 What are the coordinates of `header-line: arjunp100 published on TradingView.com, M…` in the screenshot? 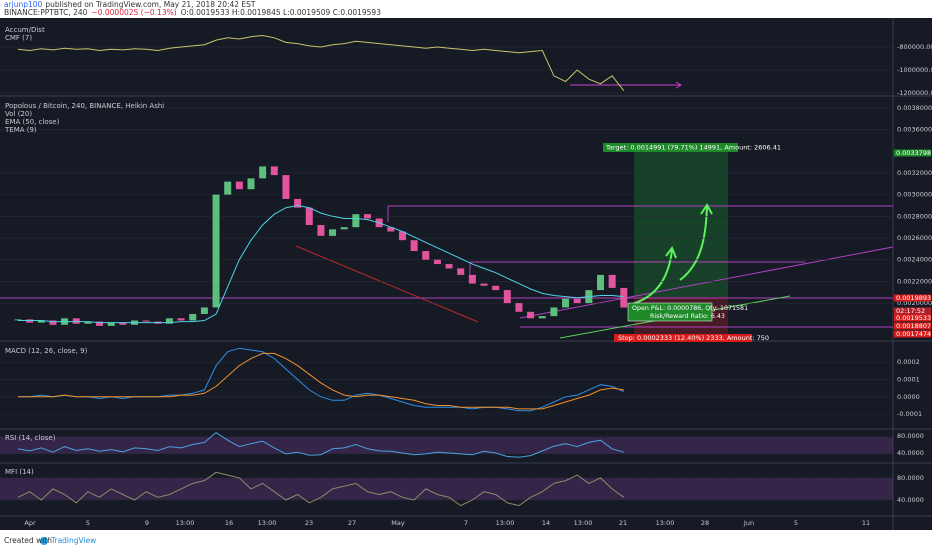 It's located at (130, 4).